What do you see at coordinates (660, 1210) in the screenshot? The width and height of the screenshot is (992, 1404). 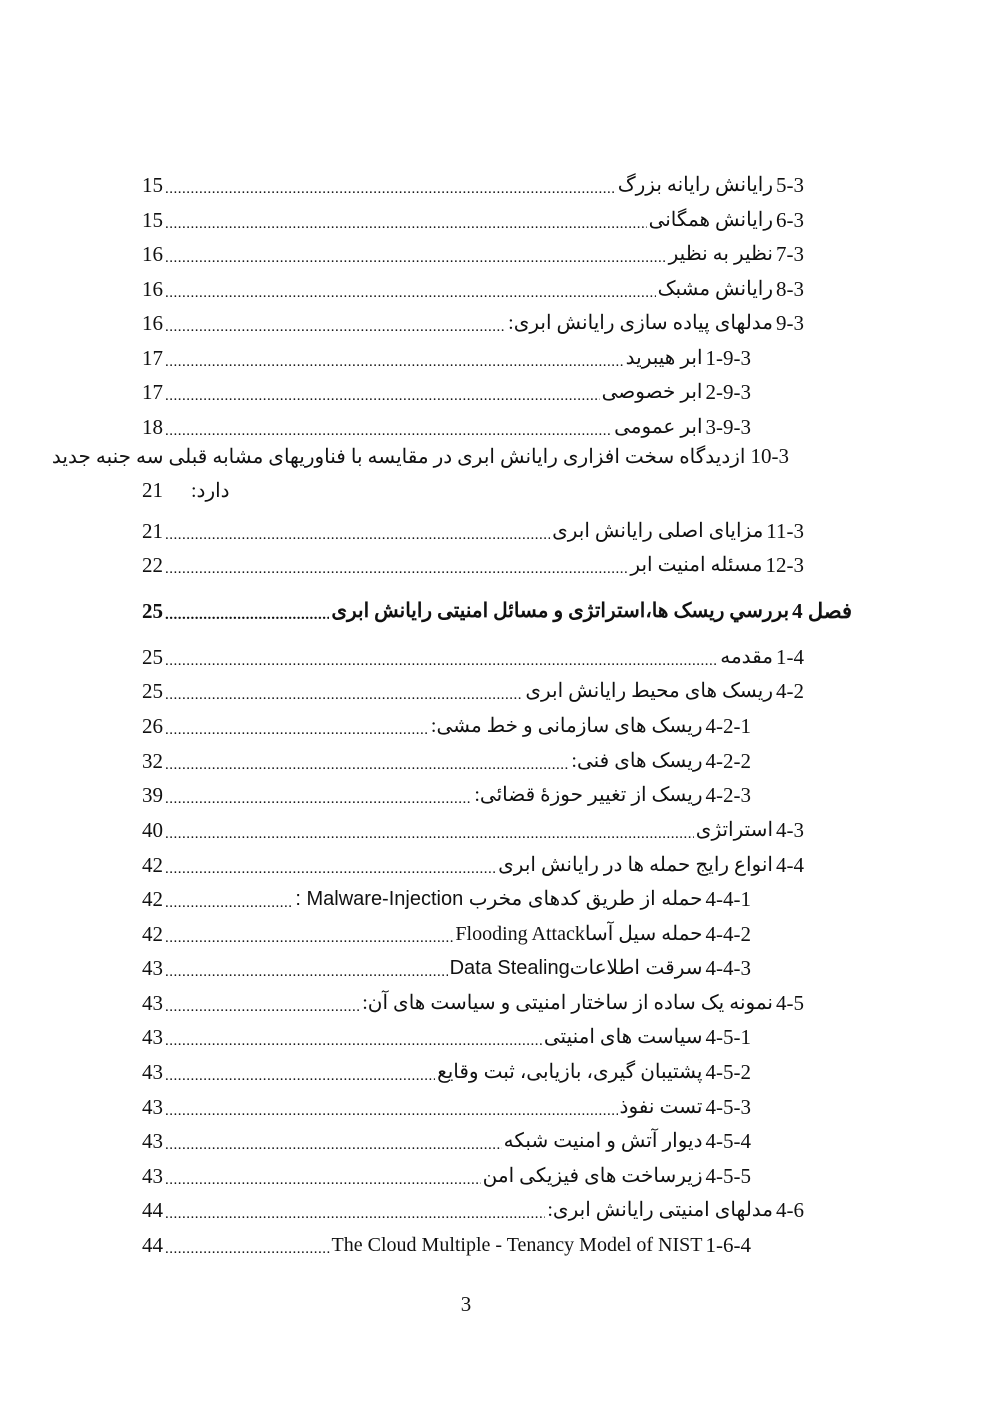 I see `entry-title: مدلهای امنیتی رایانش ابری:` at bounding box center [660, 1210].